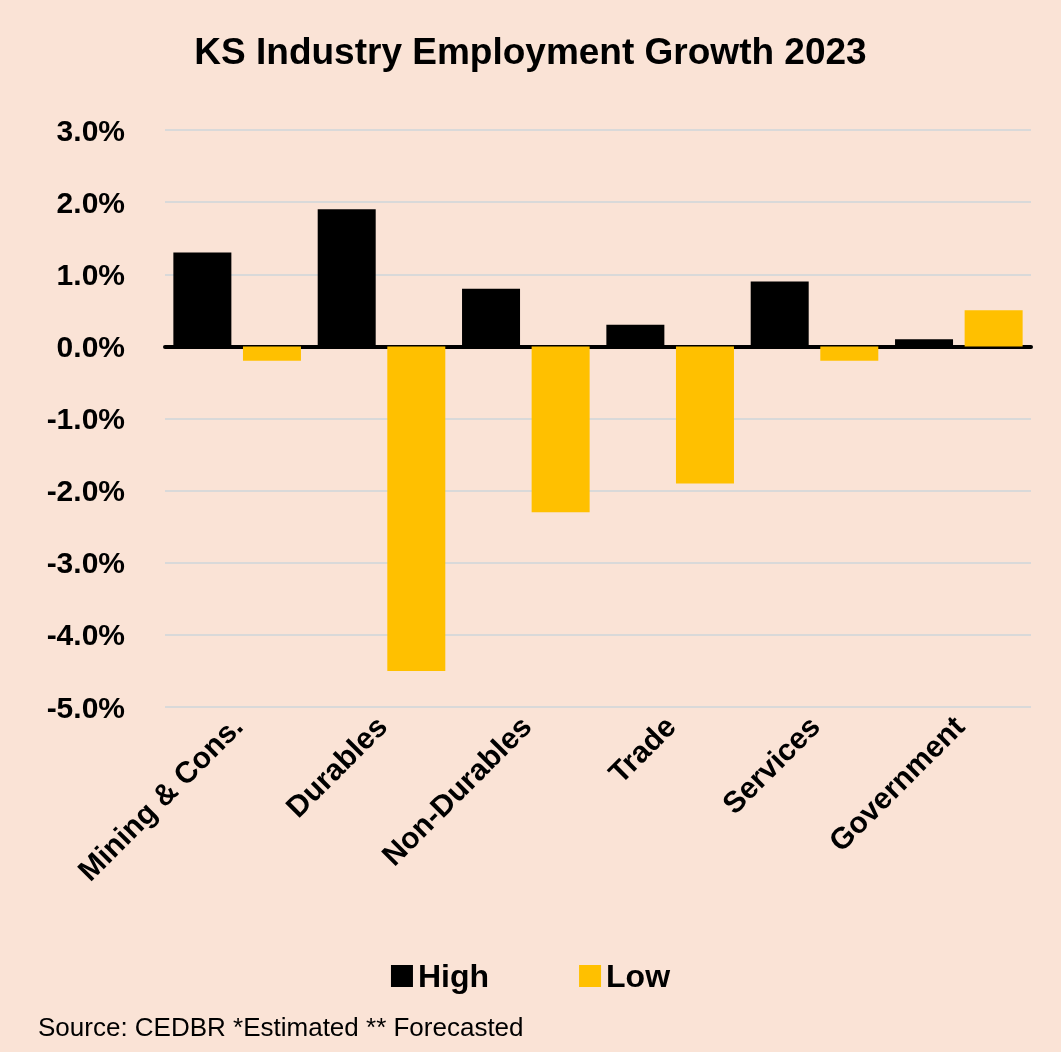  I want to click on y-tick-label: -3.0%, so click(85, 563).